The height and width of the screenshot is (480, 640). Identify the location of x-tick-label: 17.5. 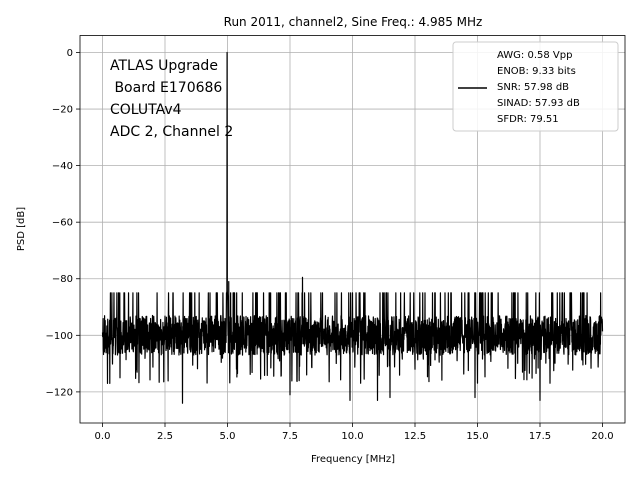
(540, 436).